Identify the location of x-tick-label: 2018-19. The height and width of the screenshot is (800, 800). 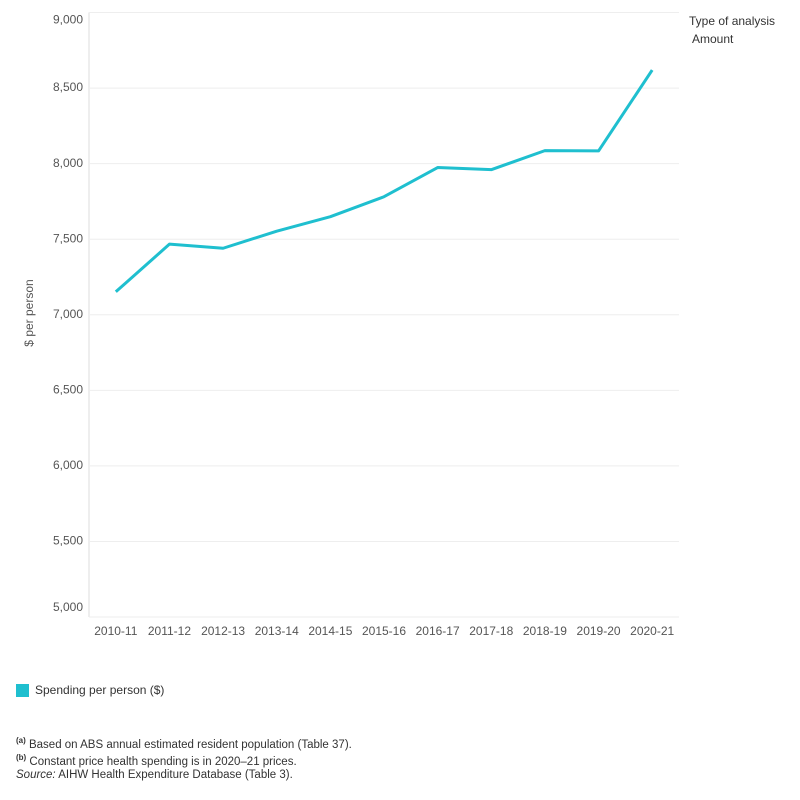
(545, 631).